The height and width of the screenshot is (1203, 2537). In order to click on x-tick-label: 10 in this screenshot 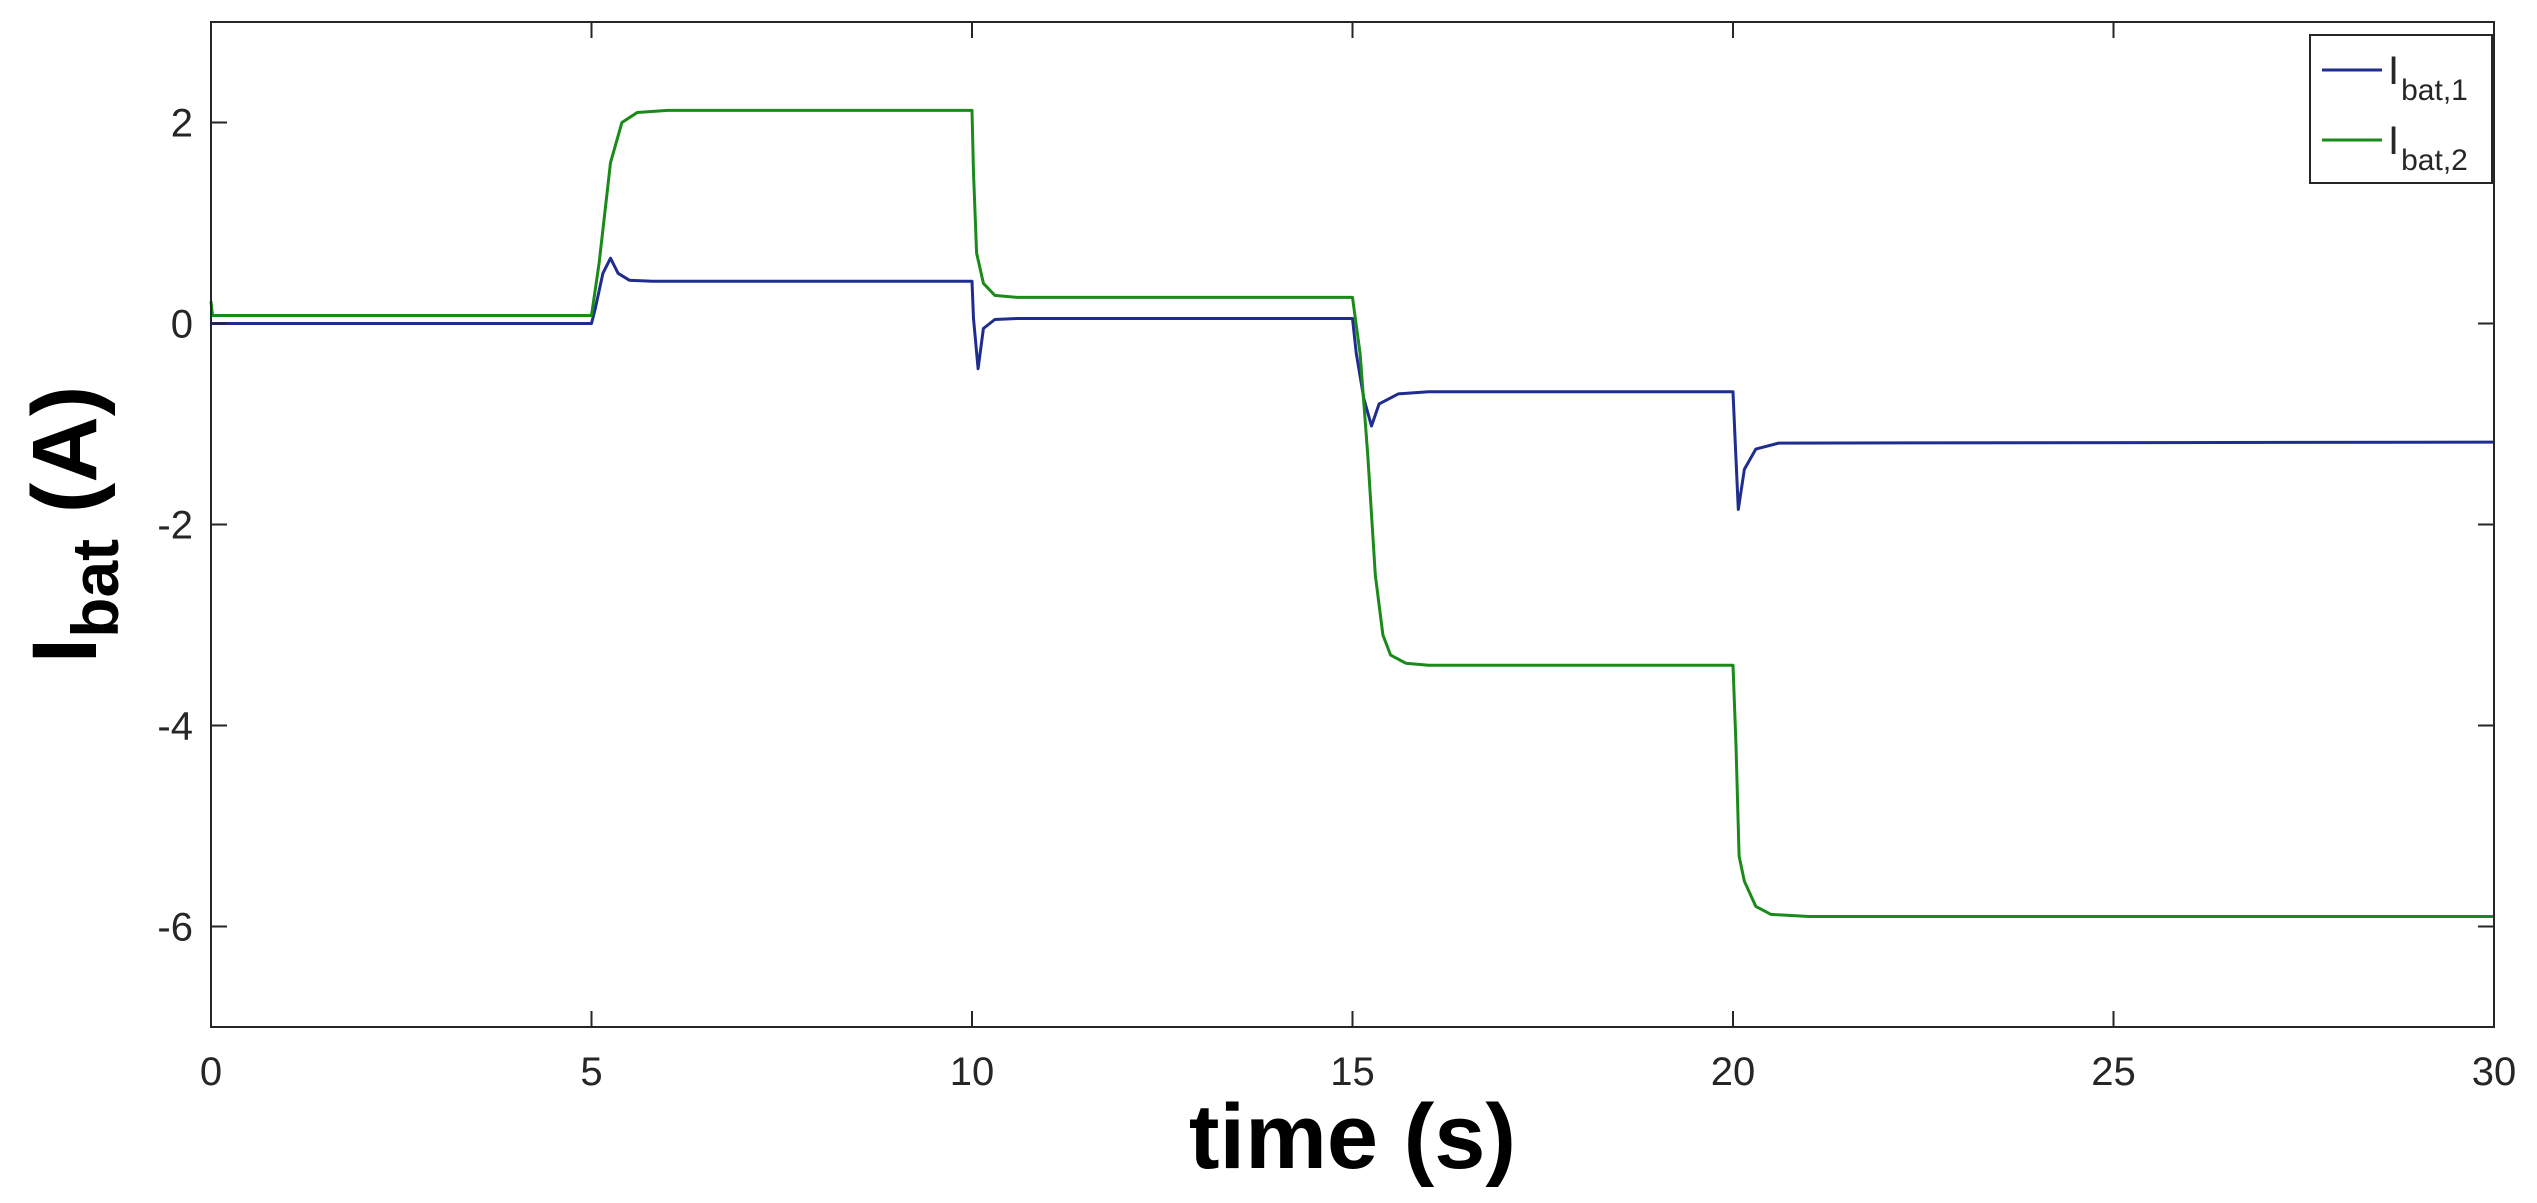, I will do `click(972, 1072)`.